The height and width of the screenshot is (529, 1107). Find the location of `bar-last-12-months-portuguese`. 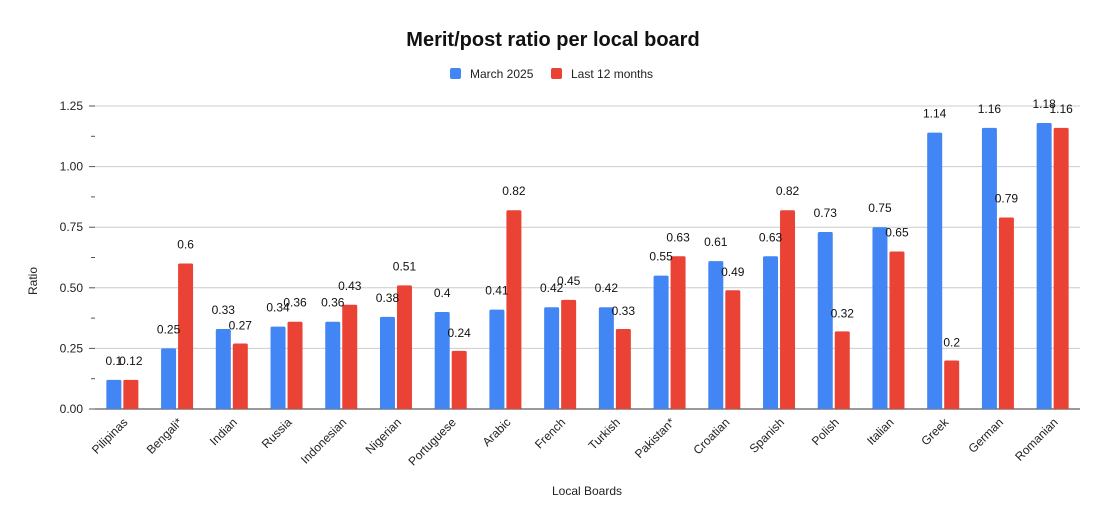

bar-last-12-months-portuguese is located at coordinates (459, 379).